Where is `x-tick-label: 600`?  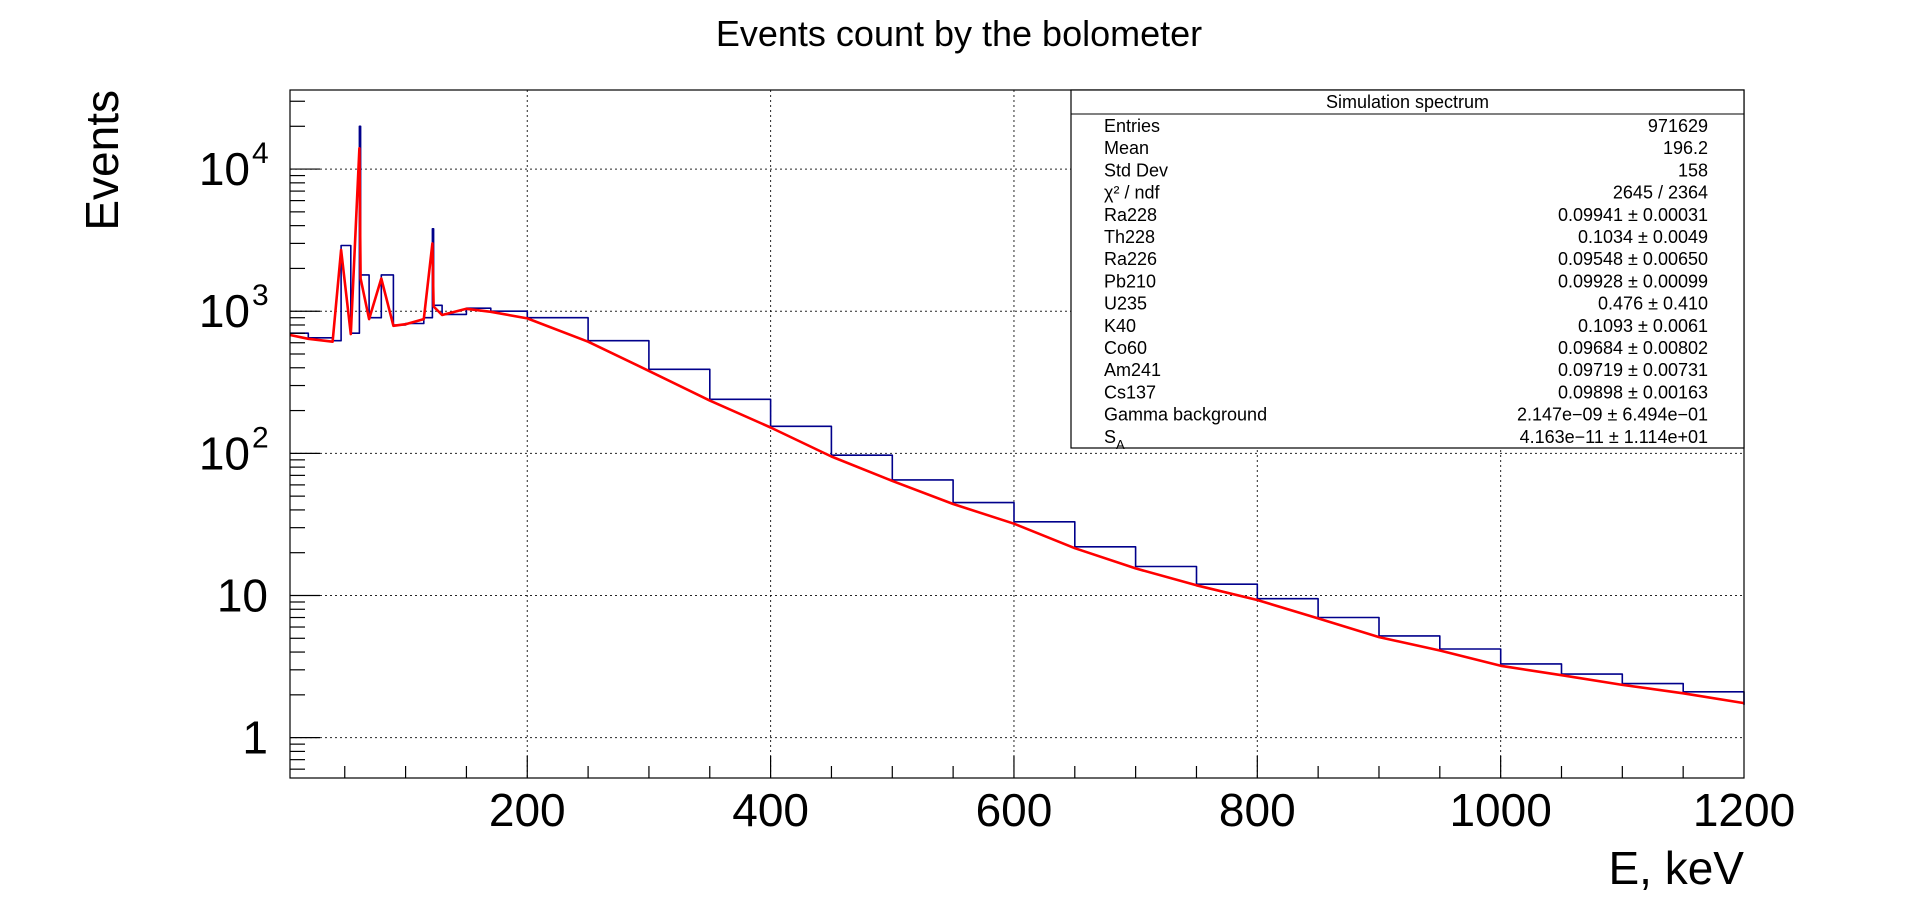
x-tick-label: 600 is located at coordinates (1014, 810).